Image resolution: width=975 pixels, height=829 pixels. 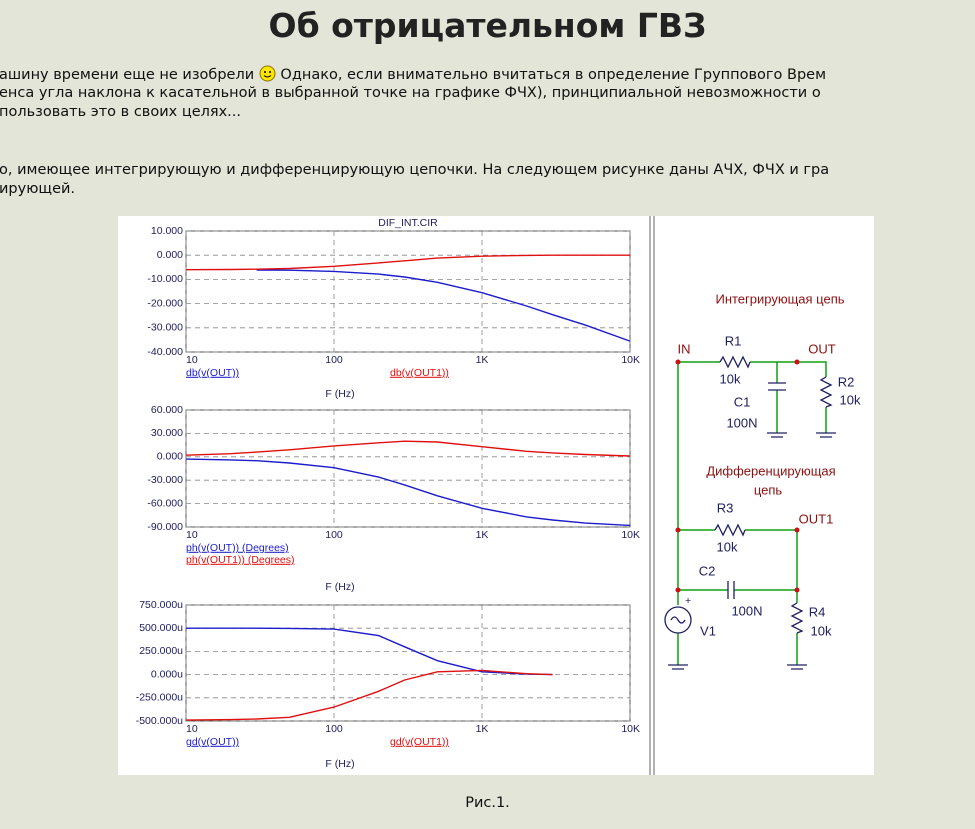 I want to click on caption: Рис.1., so click(x=487, y=803).